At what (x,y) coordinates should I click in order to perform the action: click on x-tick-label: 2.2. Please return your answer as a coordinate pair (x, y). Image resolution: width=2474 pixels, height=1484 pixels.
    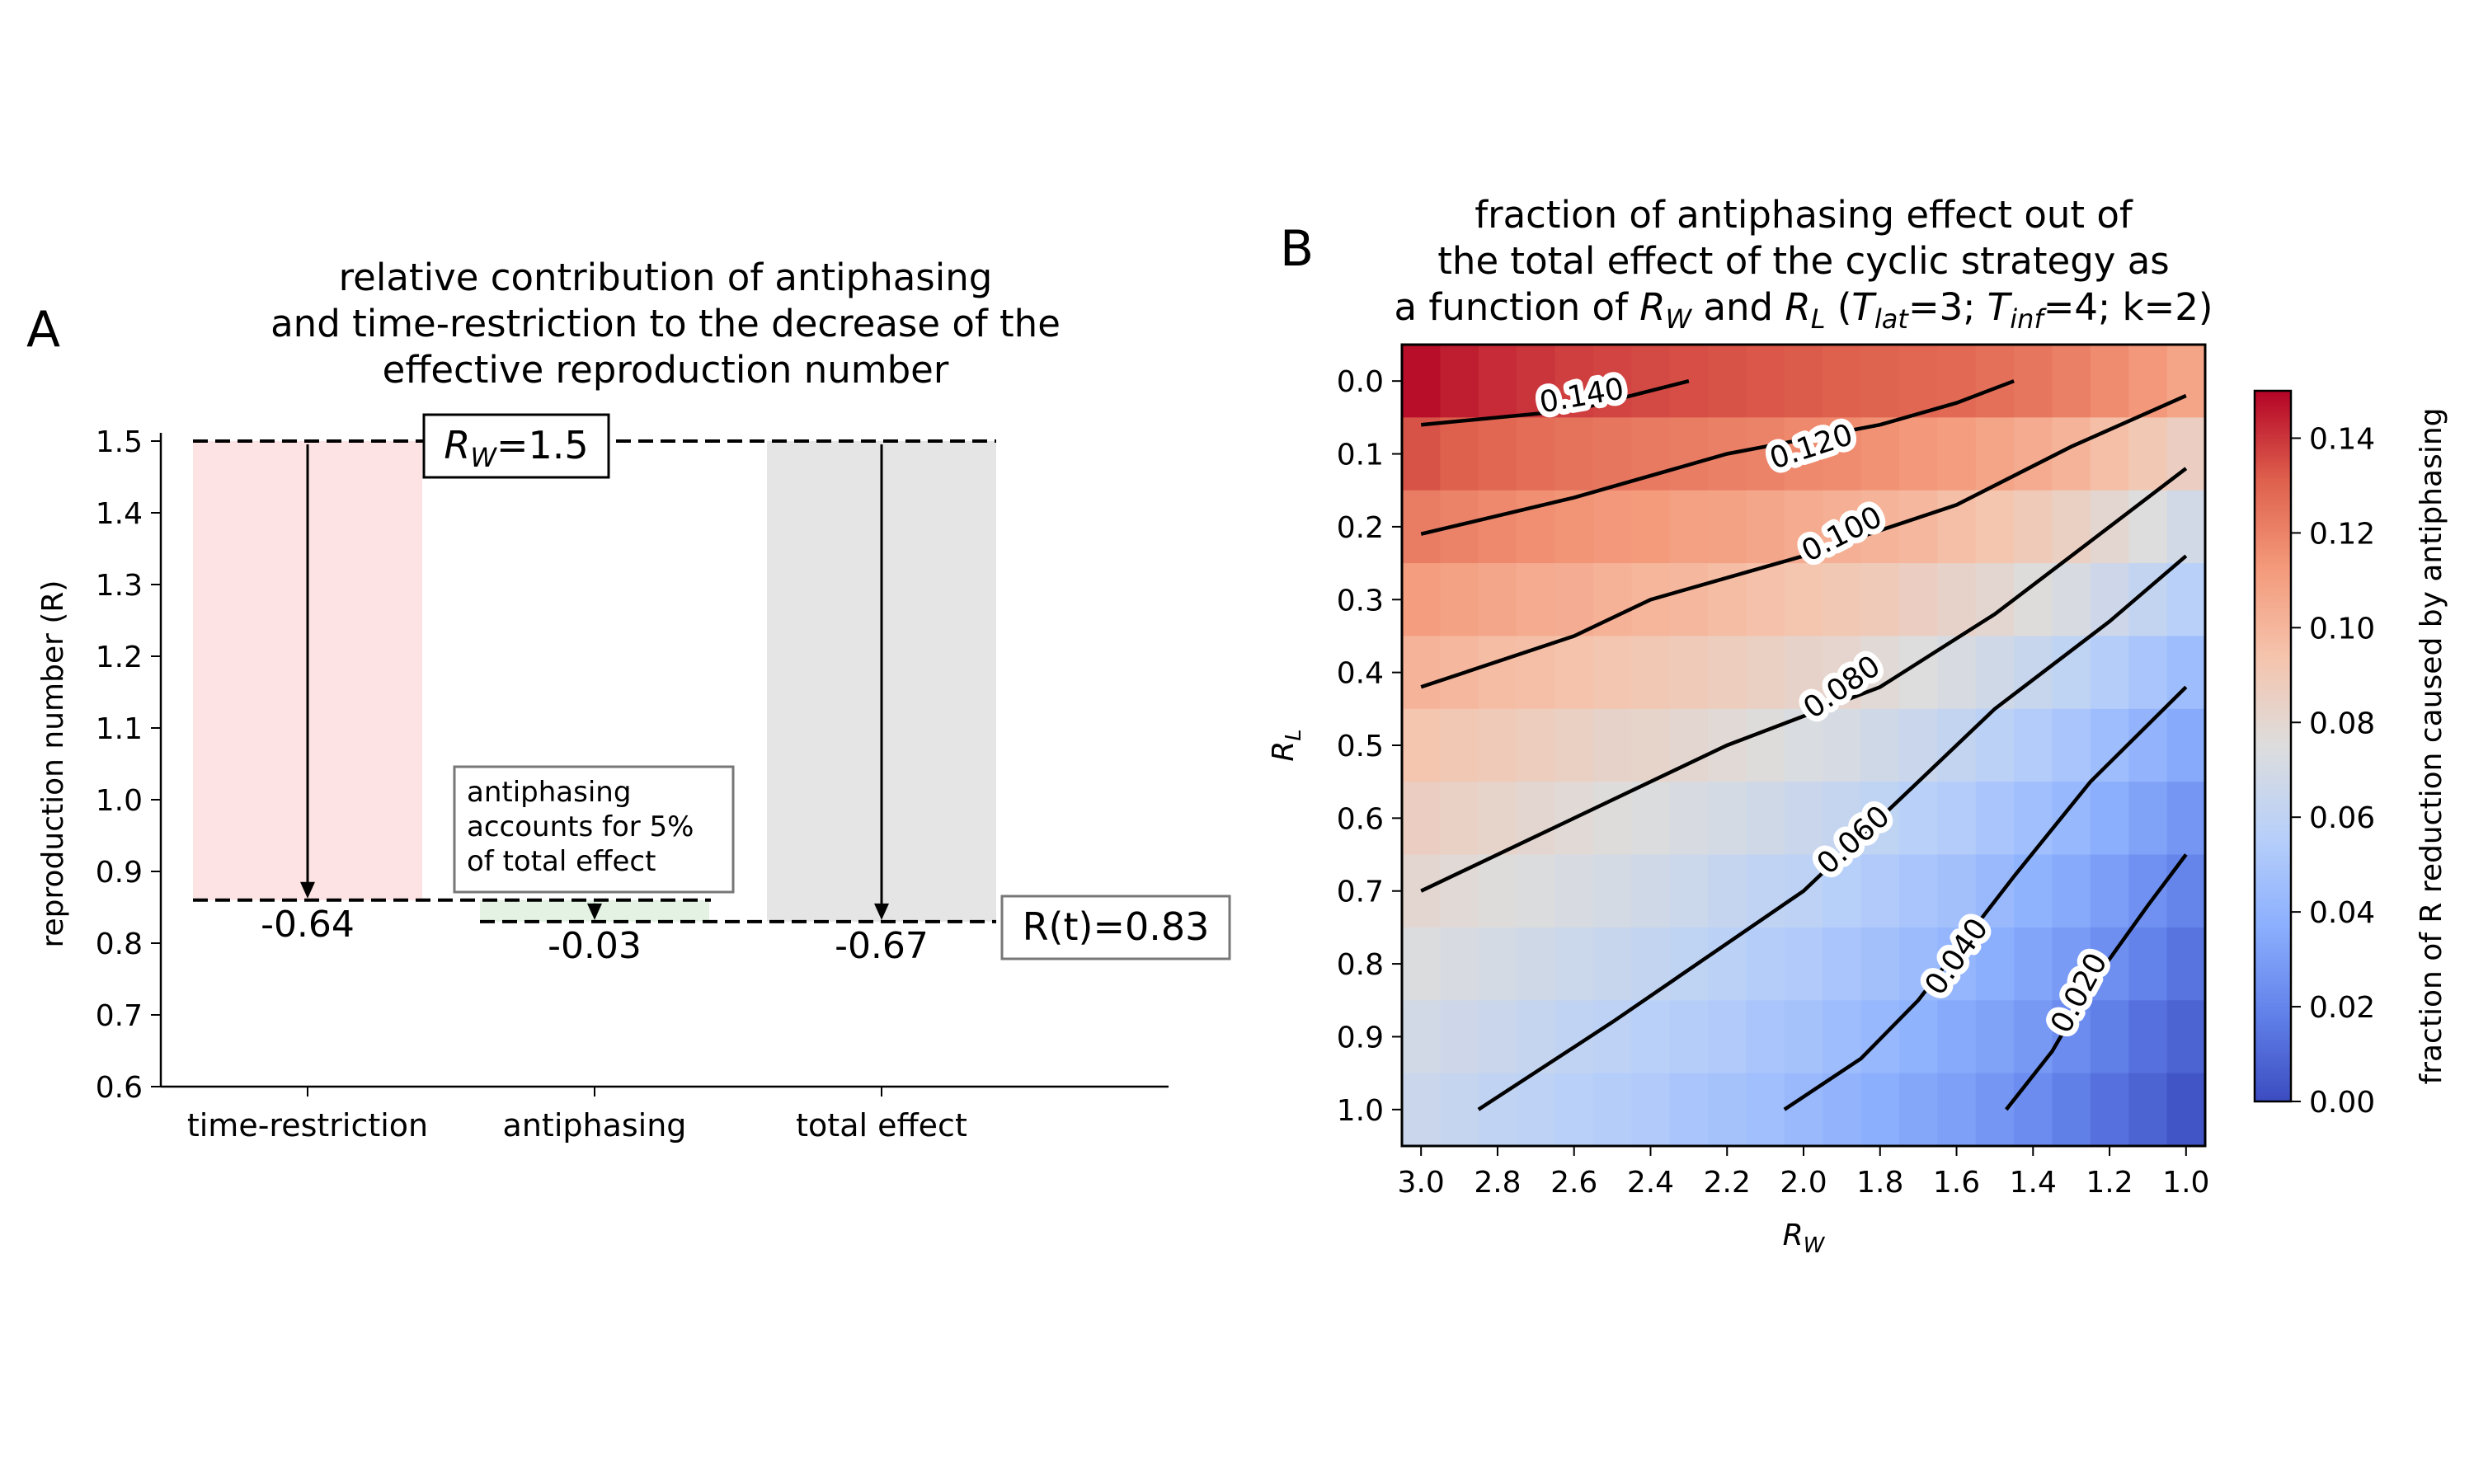
    Looking at the image, I should click on (1727, 1183).